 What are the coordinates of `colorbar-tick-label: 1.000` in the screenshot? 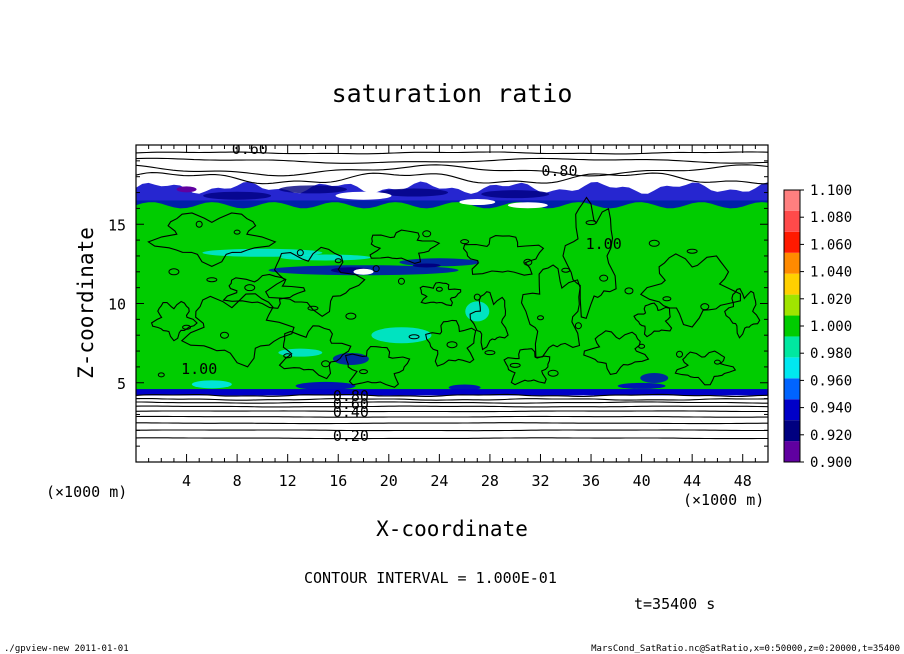 It's located at (831, 327).